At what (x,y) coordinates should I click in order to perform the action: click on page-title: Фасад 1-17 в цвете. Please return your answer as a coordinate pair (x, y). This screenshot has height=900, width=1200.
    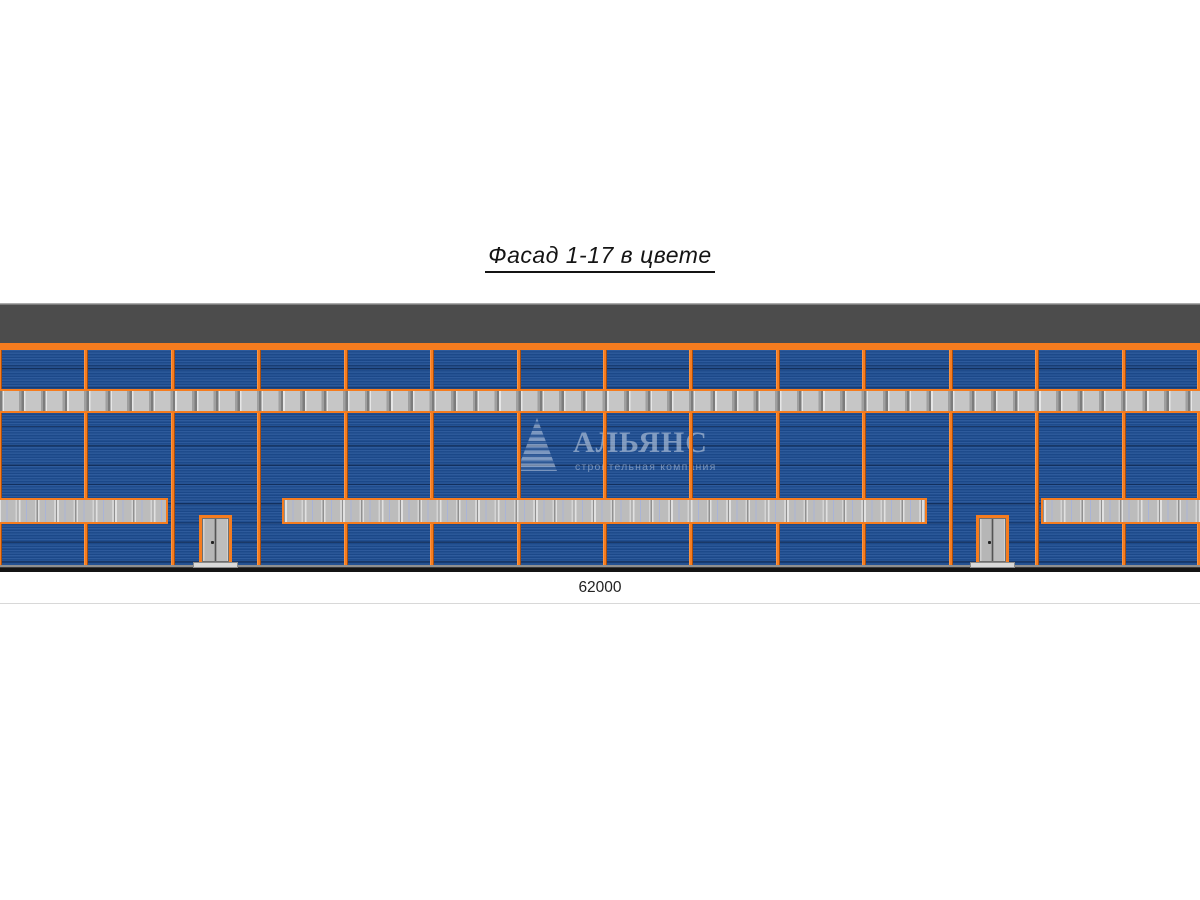
    Looking at the image, I should click on (600, 257).